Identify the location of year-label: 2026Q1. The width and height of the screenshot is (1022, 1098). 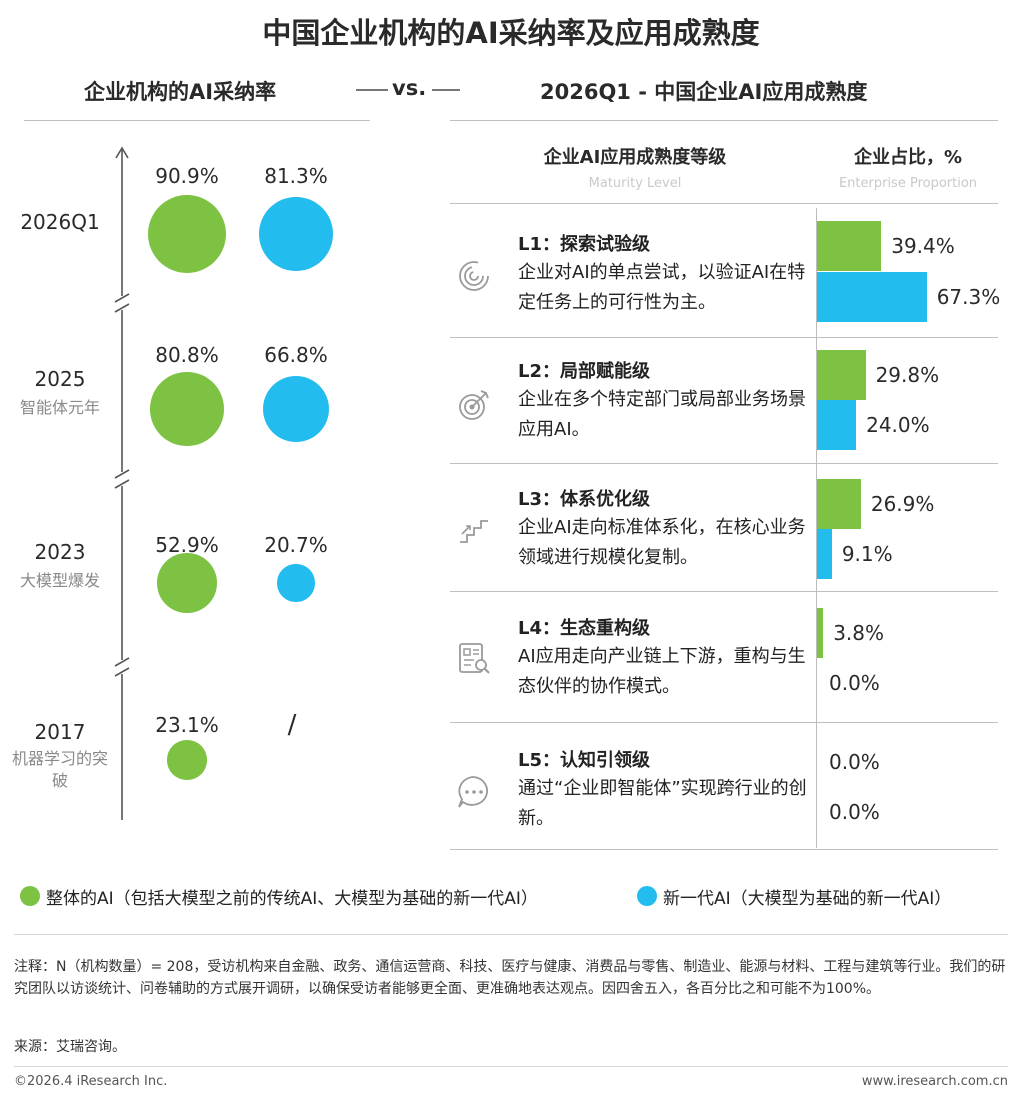
(60, 222).